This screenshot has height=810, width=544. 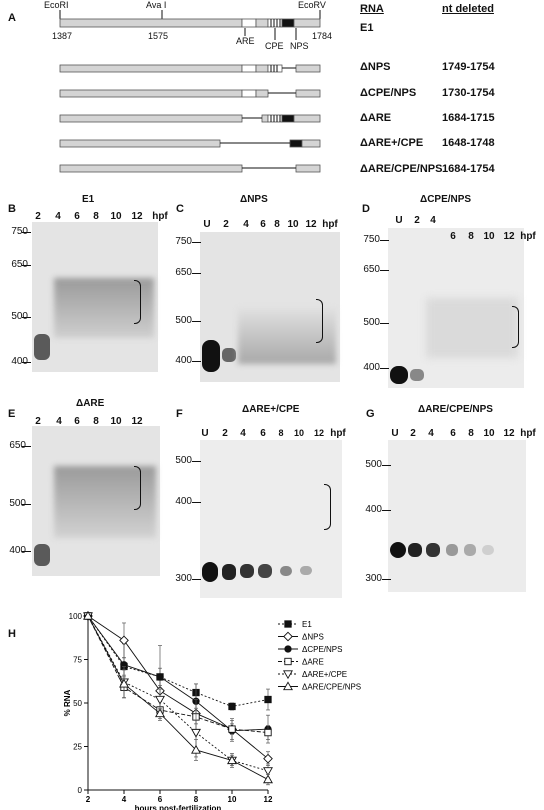 What do you see at coordinates (19, 231) in the screenshot?
I see `gel-b-marker-750: 750` at bounding box center [19, 231].